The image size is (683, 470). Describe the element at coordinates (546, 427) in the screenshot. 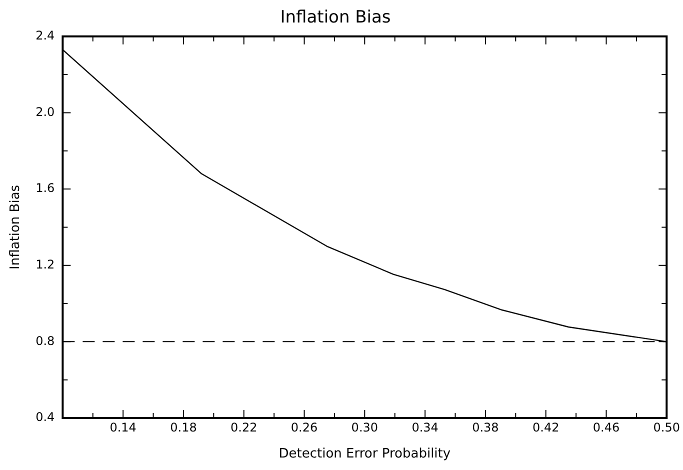

I see `x-tick-label: 0.42` at that location.